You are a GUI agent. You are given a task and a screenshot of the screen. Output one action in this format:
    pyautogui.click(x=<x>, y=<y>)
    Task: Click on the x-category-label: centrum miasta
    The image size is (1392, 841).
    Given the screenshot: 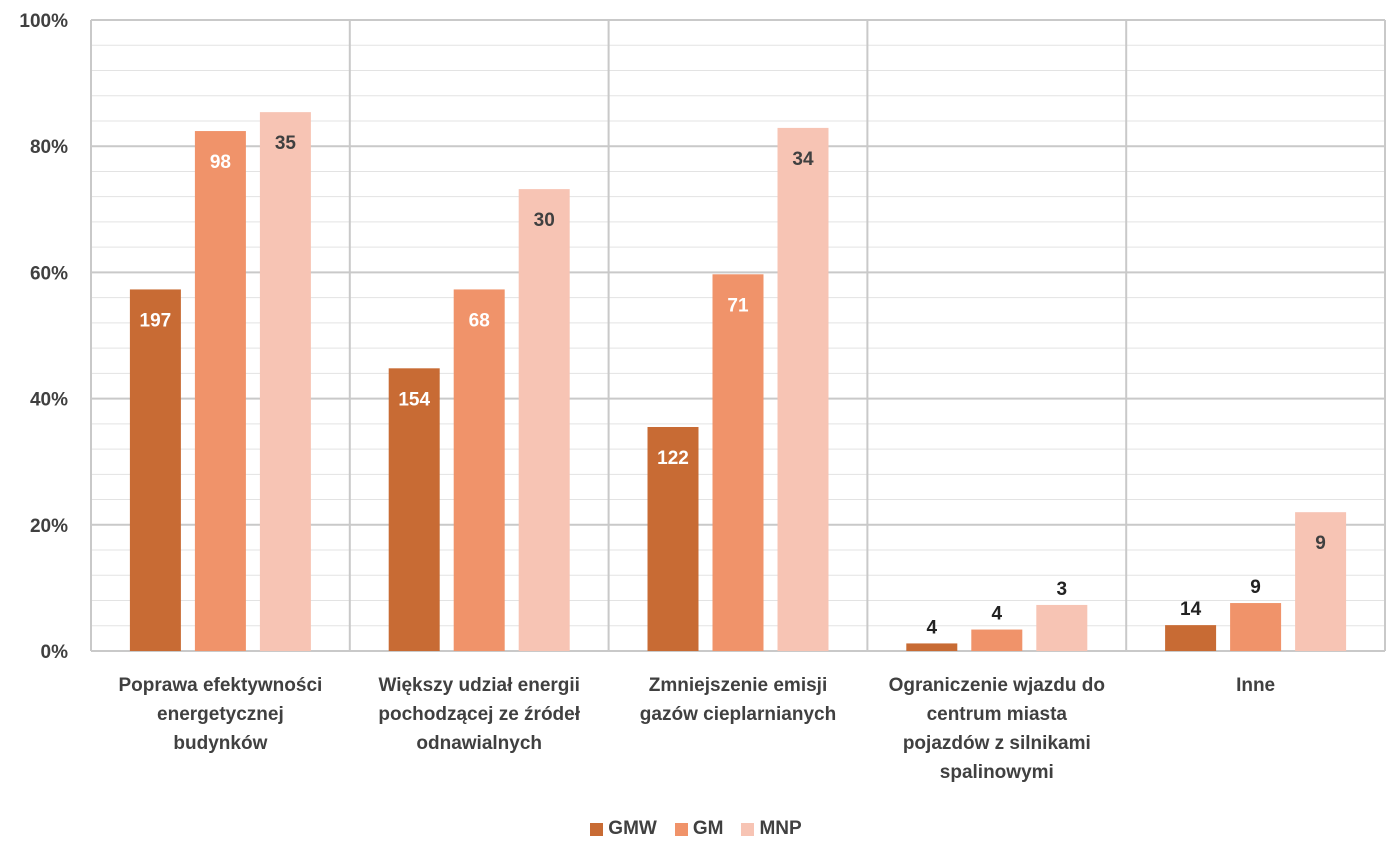 What is the action you would take?
    pyautogui.click(x=997, y=714)
    